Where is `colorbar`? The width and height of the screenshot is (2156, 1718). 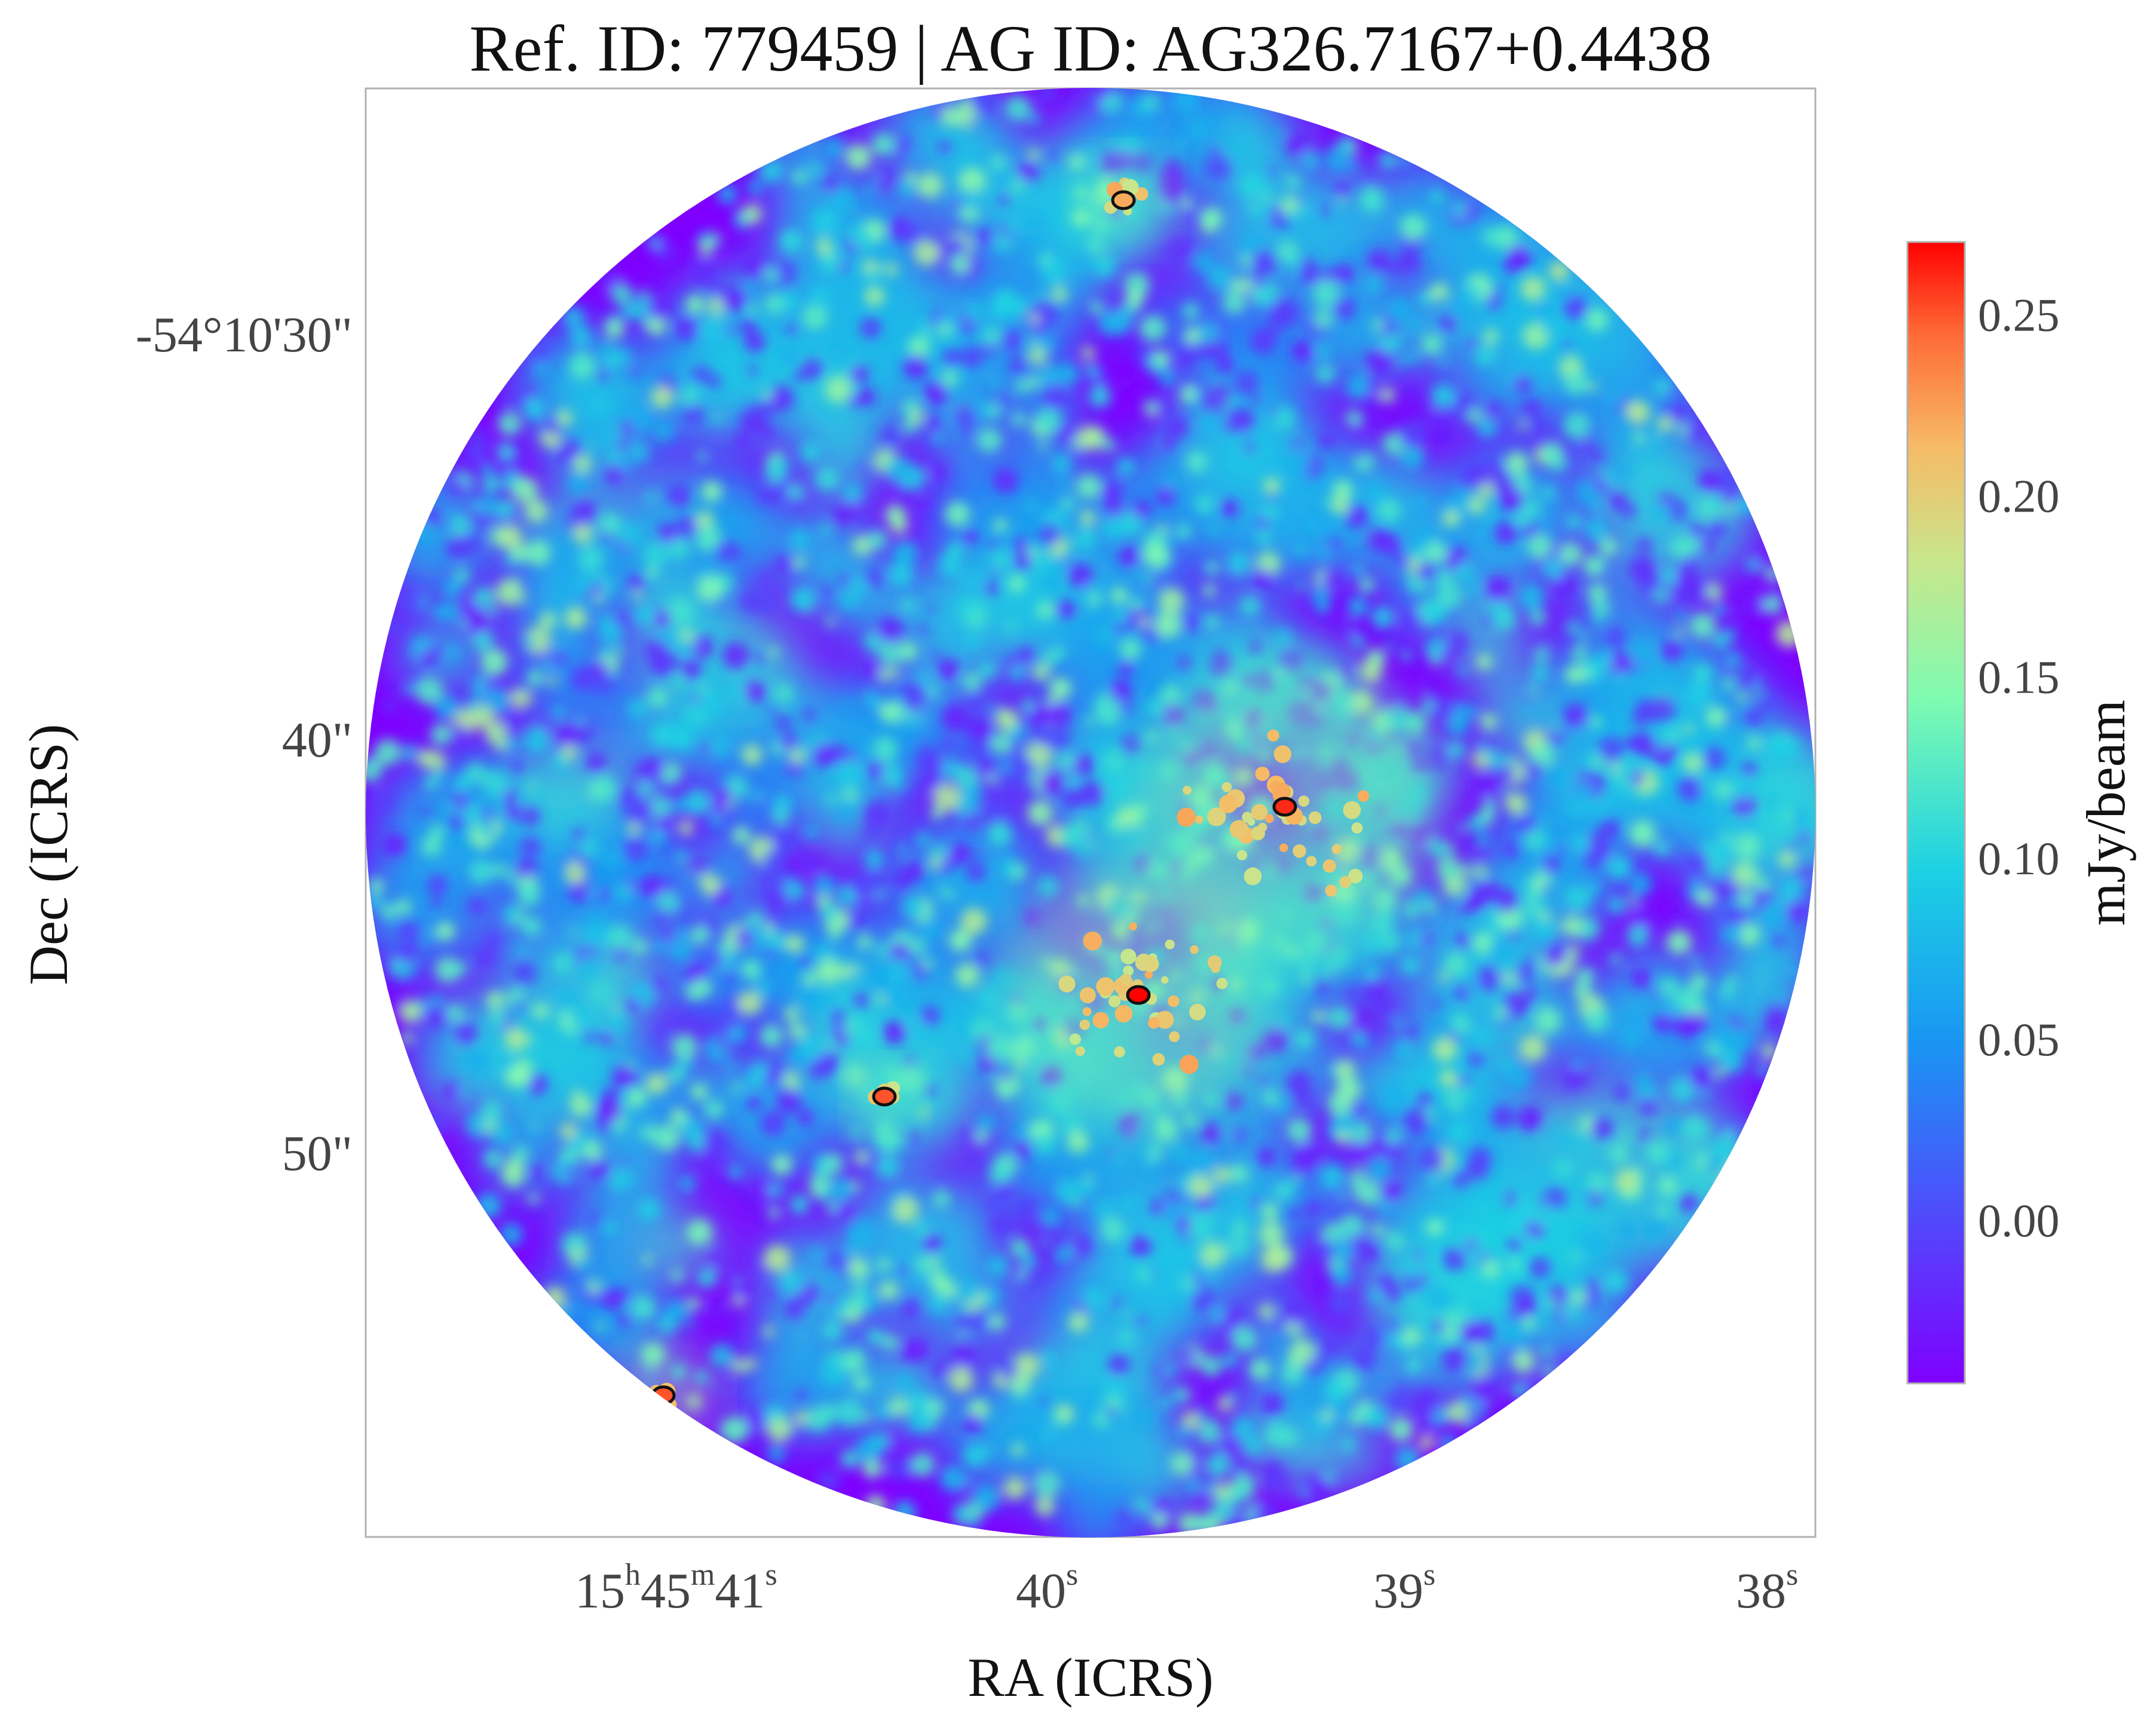 colorbar is located at coordinates (1936, 813).